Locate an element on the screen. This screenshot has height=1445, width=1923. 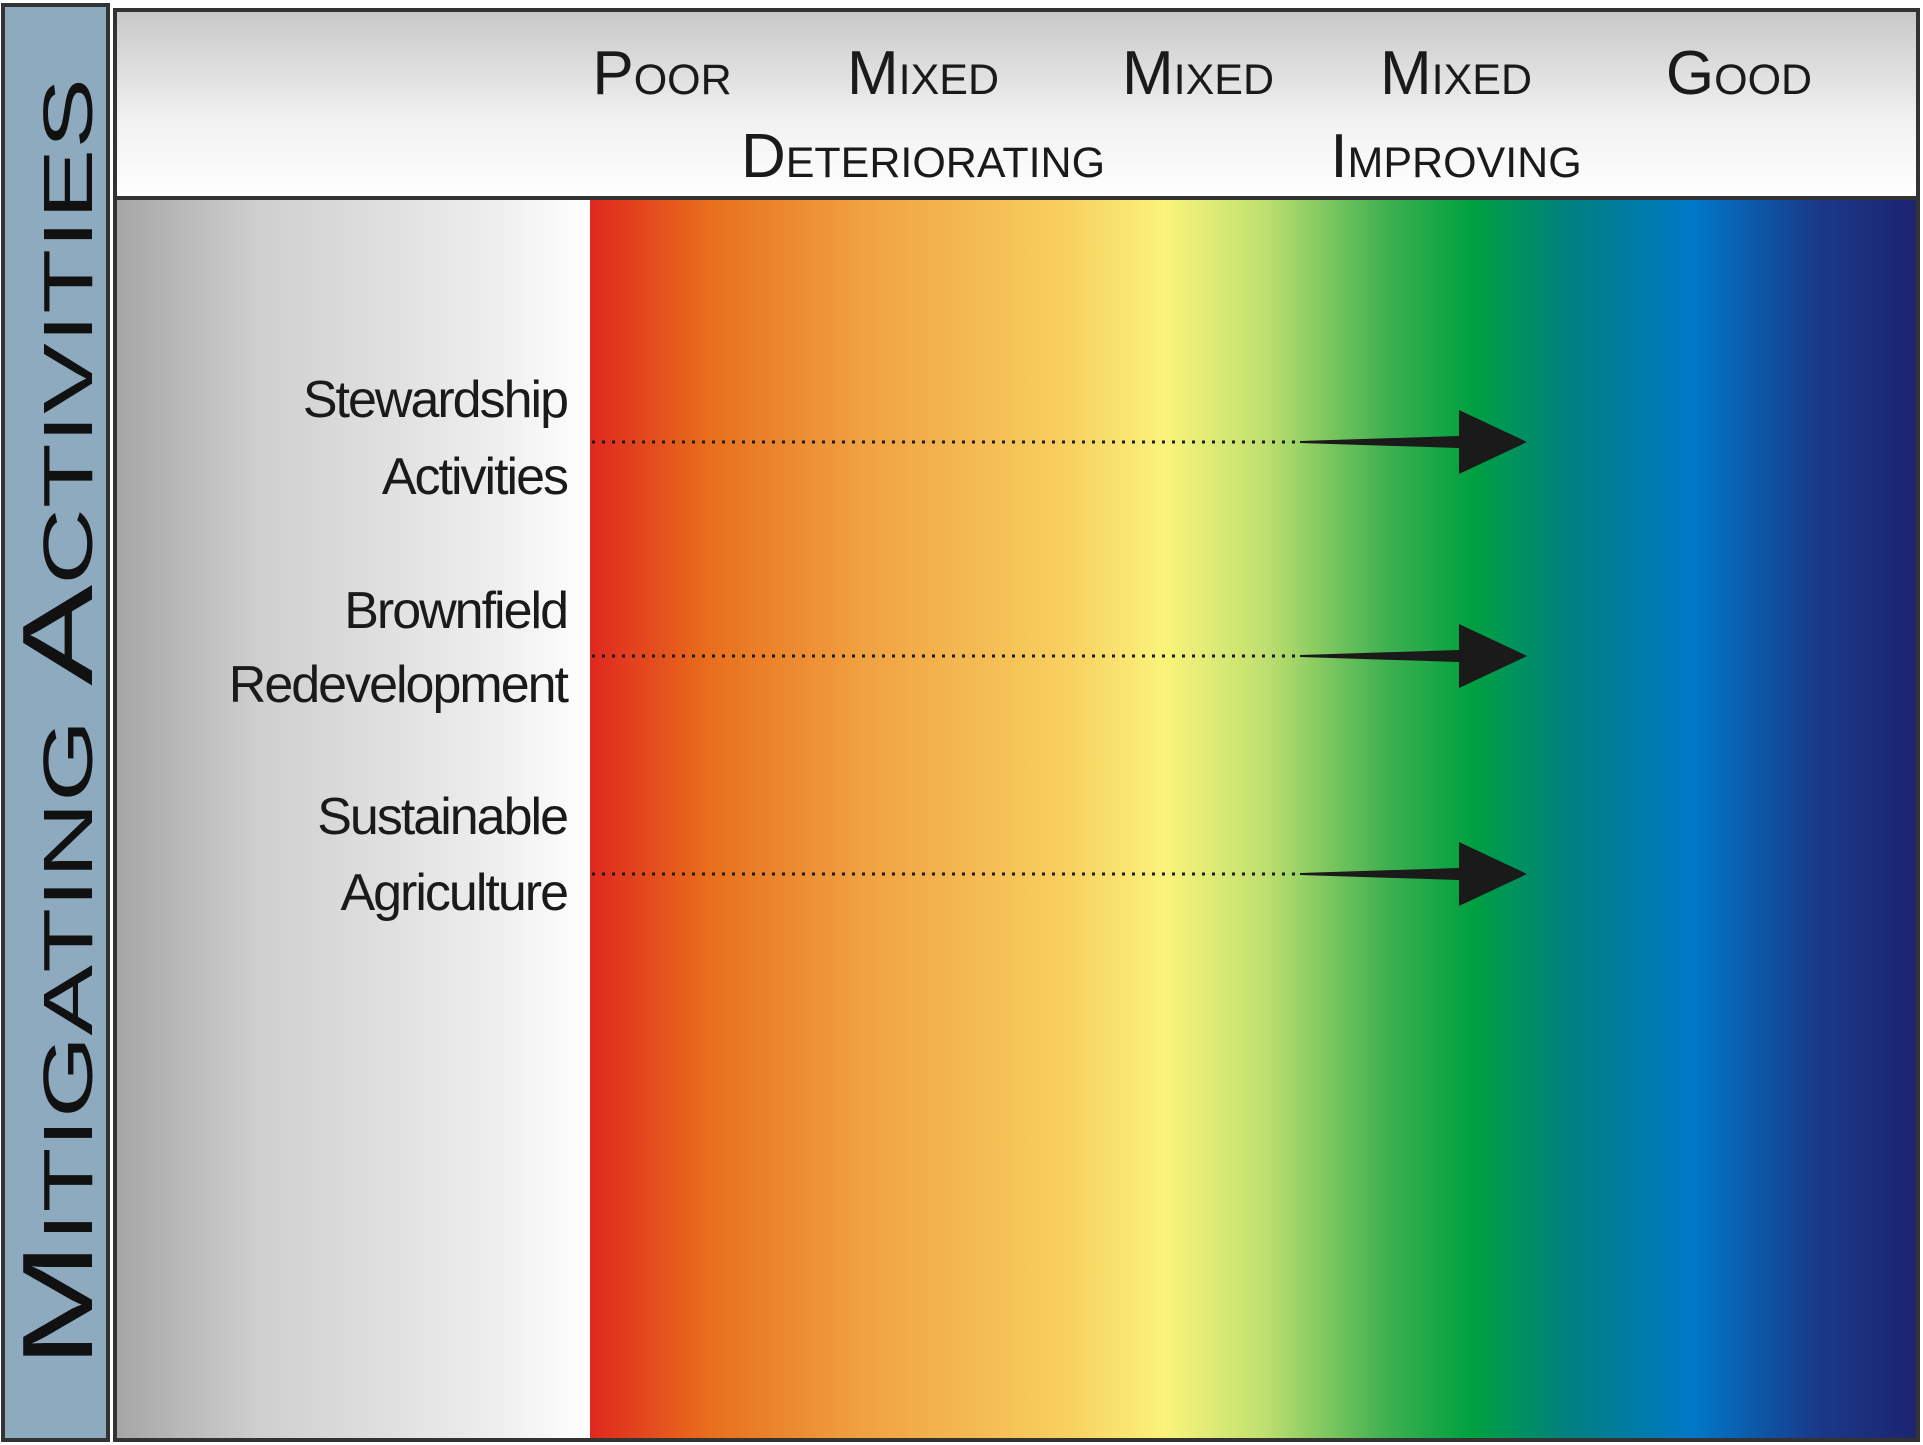
column-label: Deteriorating is located at coordinates (923, 156).